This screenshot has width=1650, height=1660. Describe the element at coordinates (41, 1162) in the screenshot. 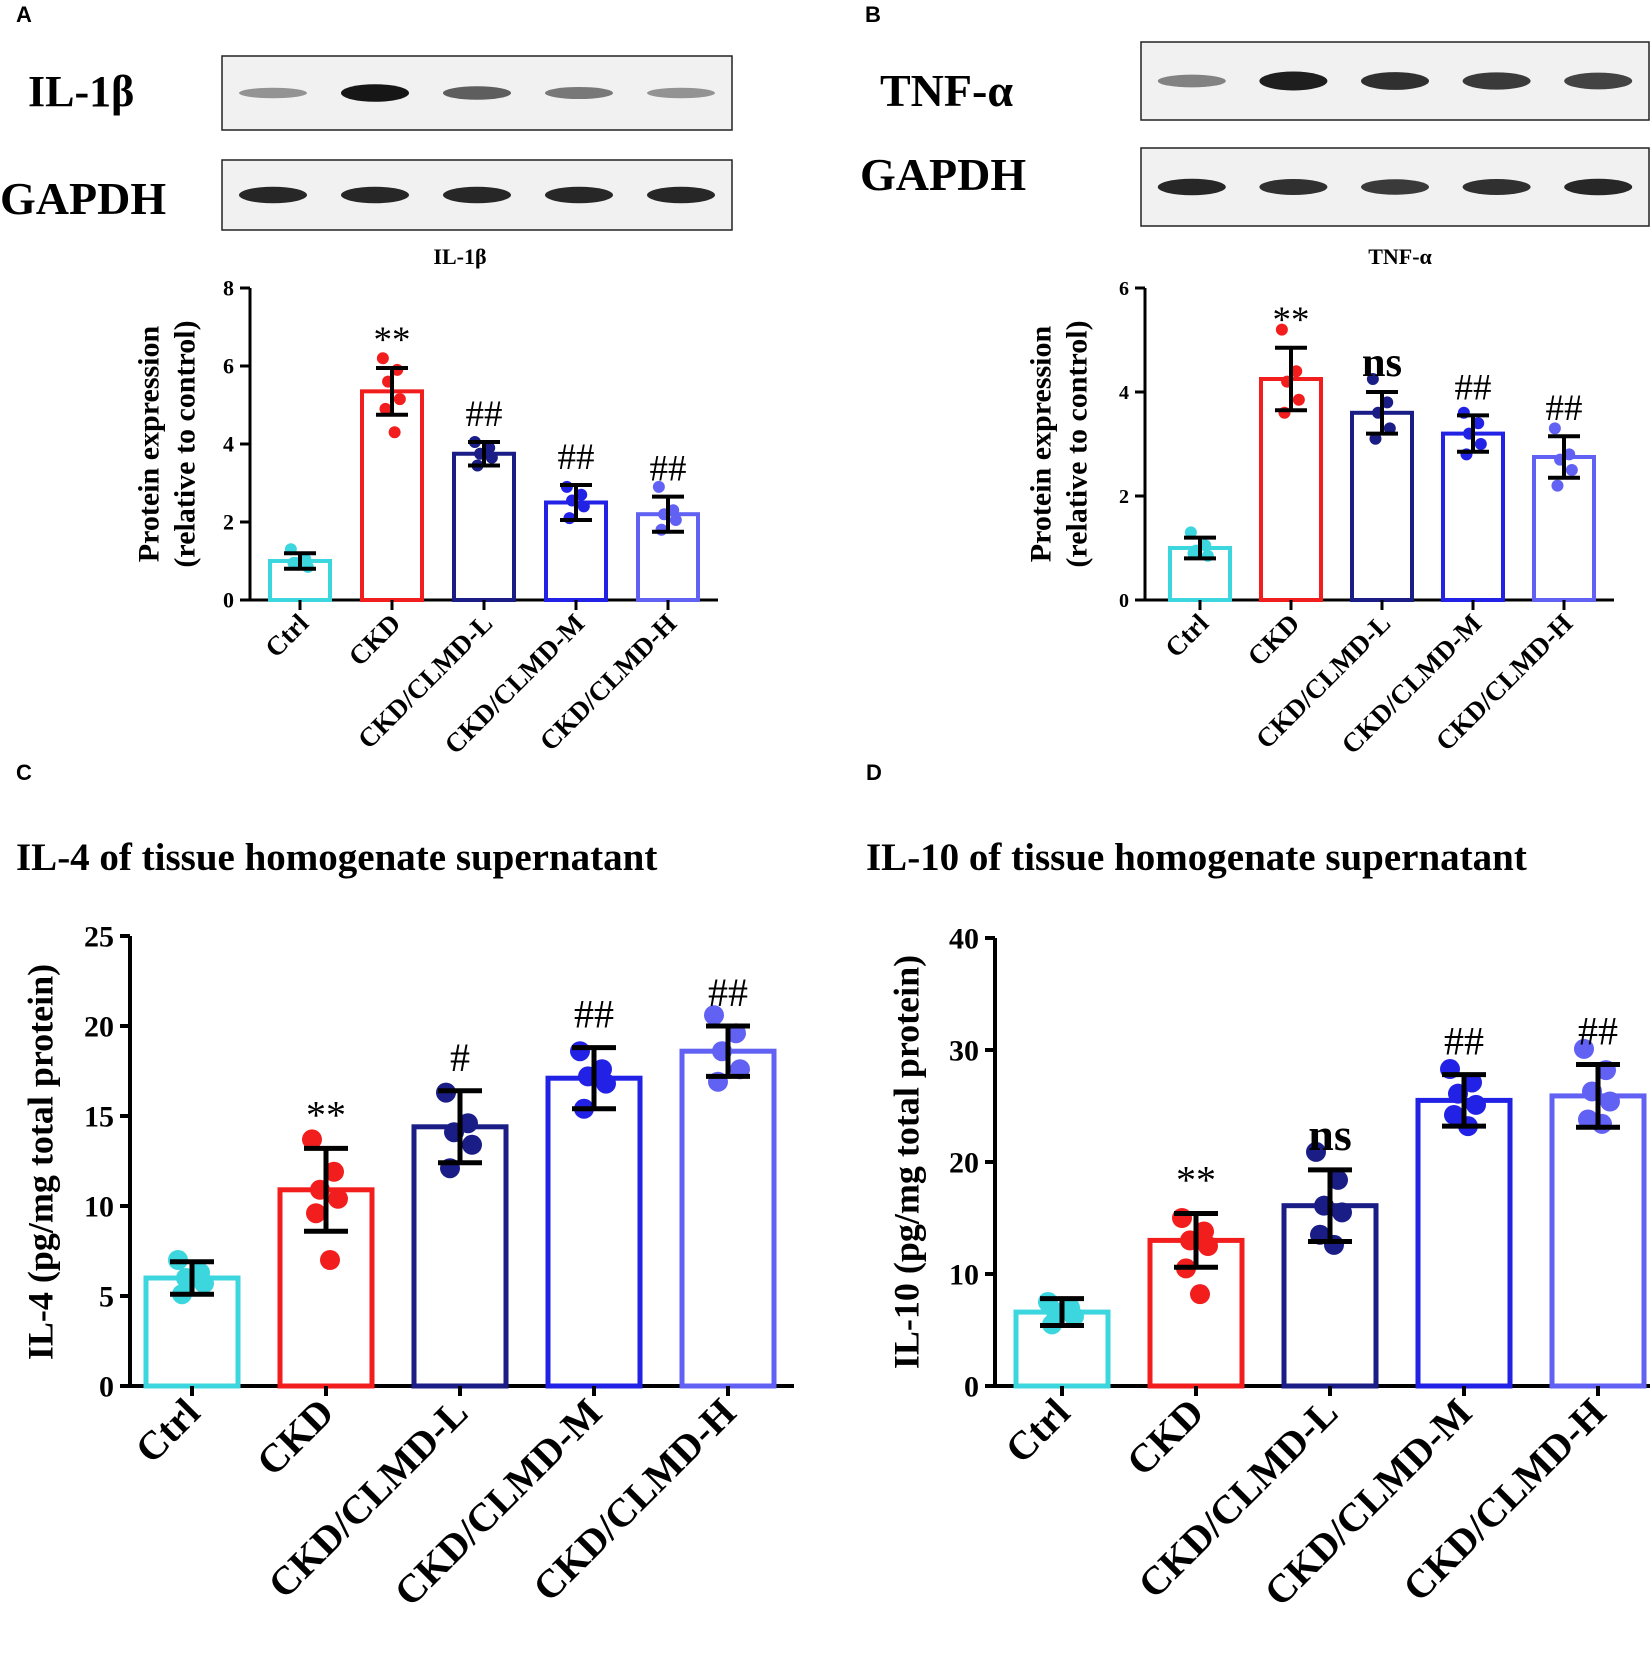

I see `y-axis-label-line: IL-4 (pg/mg total protein)` at that location.